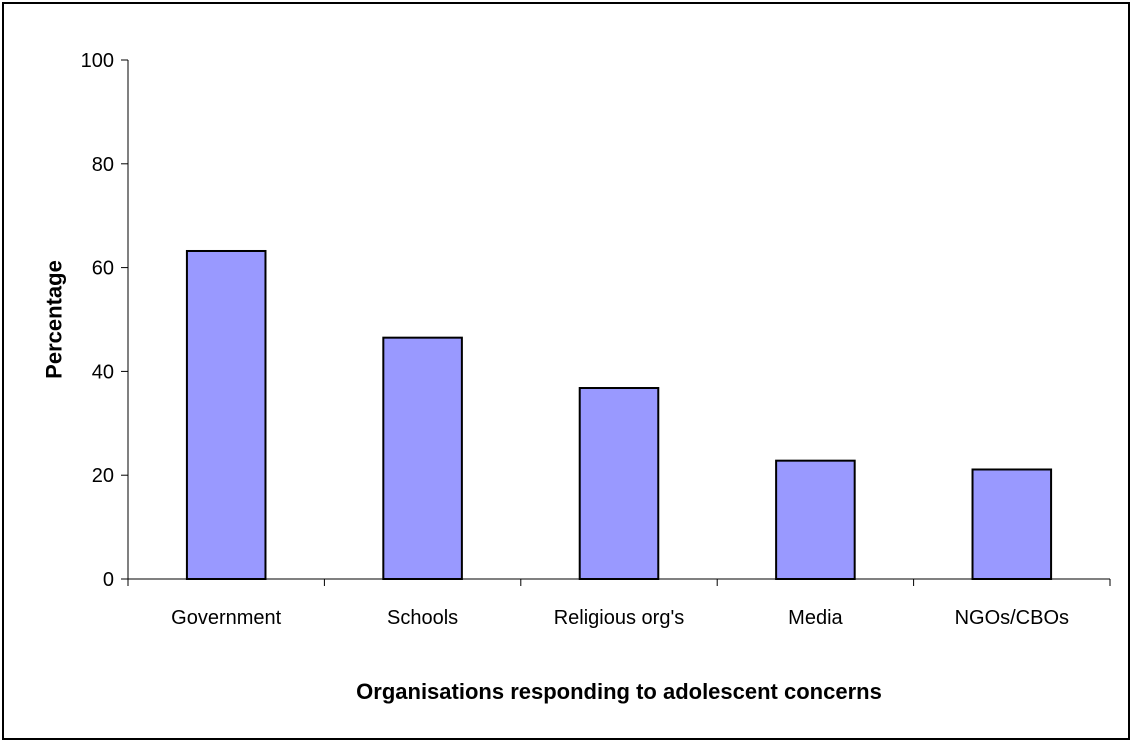  I want to click on x-tick-label: Media, so click(815, 618).